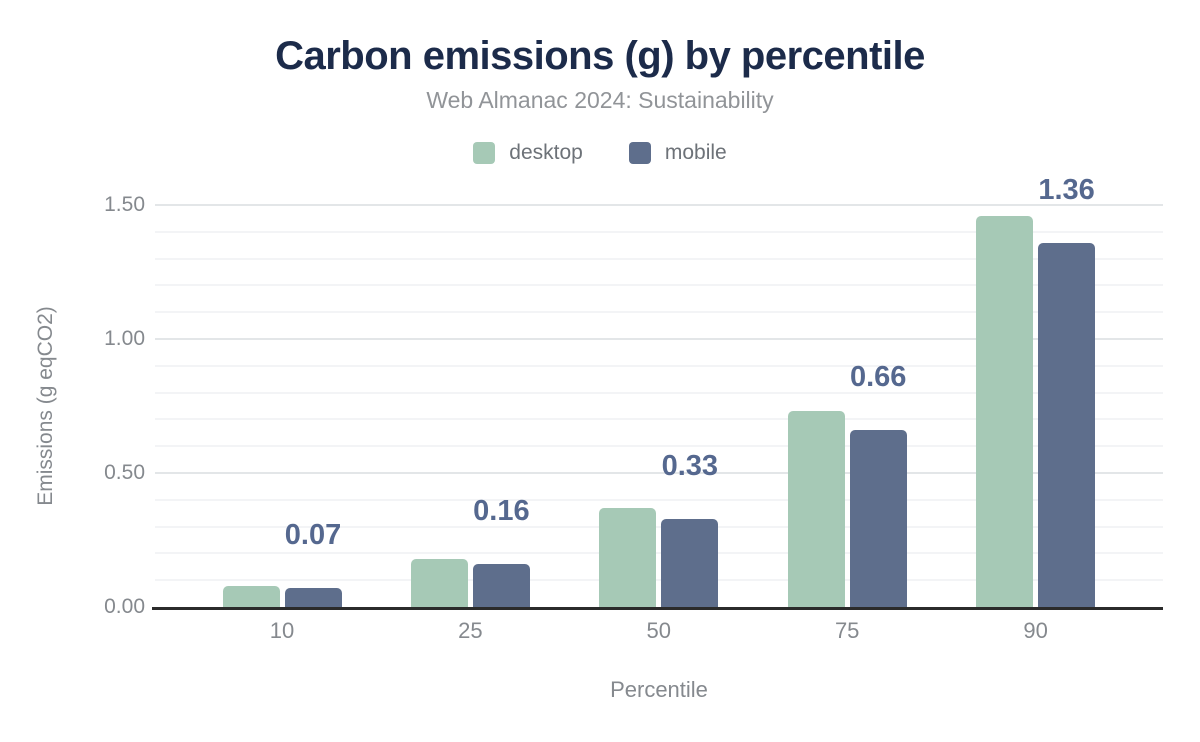 This screenshot has width=1200, height=742. What do you see at coordinates (45, 406) in the screenshot?
I see `y-axis-title: Emissions (g eqCO2)` at bounding box center [45, 406].